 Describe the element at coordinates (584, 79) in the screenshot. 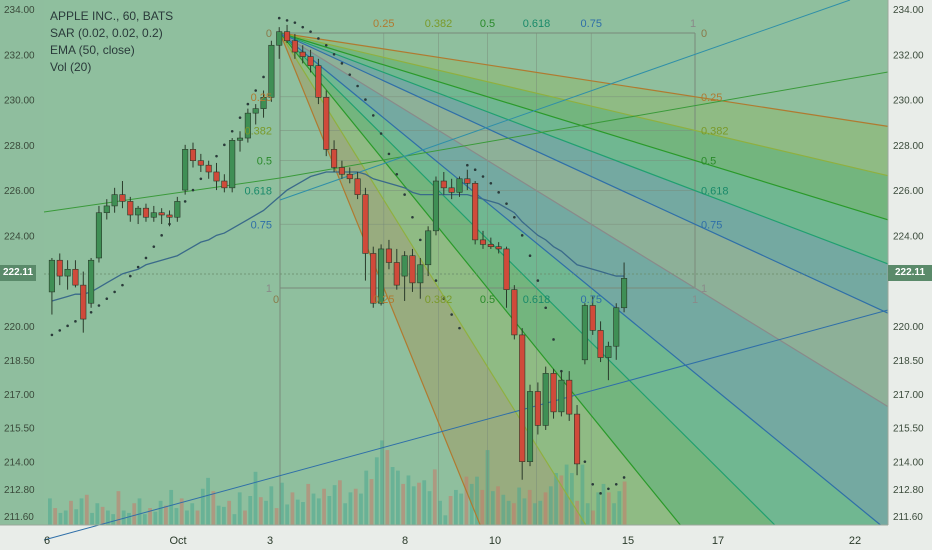

I see `fan-ray-right-0.25` at that location.